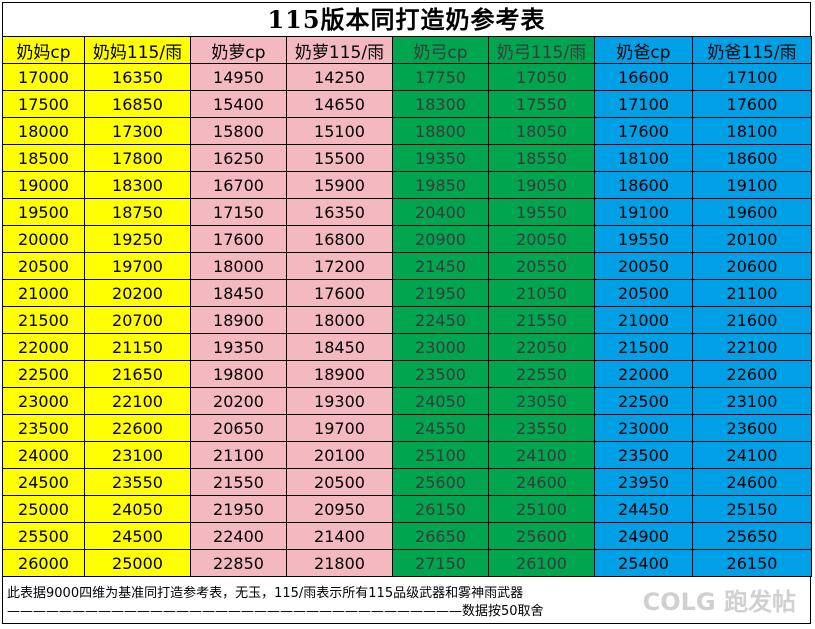 This screenshot has width=815, height=629. Describe the element at coordinates (238, 131) in the screenshot. I see `table-cell: 15800` at that location.